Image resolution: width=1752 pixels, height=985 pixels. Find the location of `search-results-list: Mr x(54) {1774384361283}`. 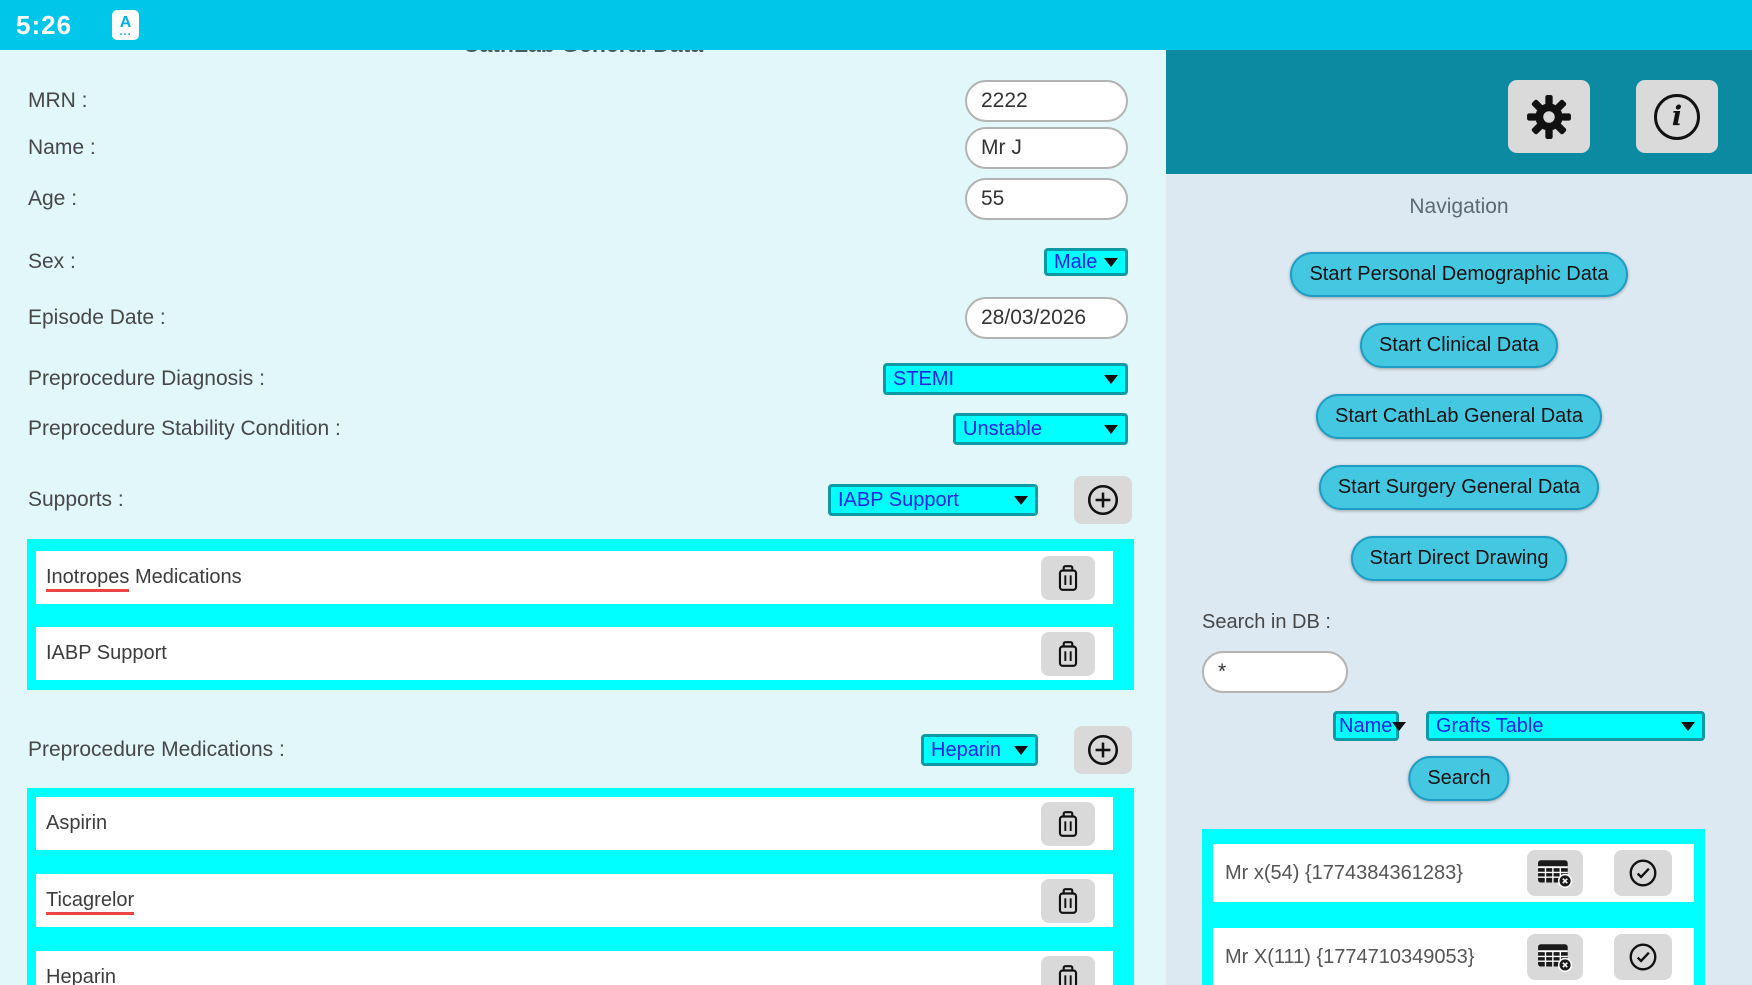

search-results-list: Mr x(54) {1774384361283} is located at coordinates (1453, 907).